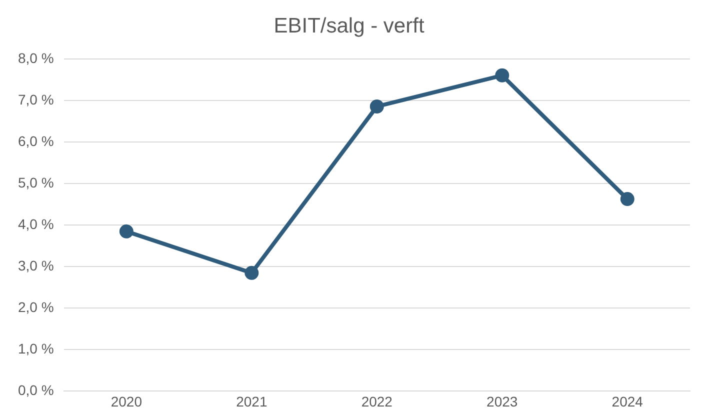  Describe the element at coordinates (36, 58) in the screenshot. I see `y-tick-label: 8,0 %` at that location.